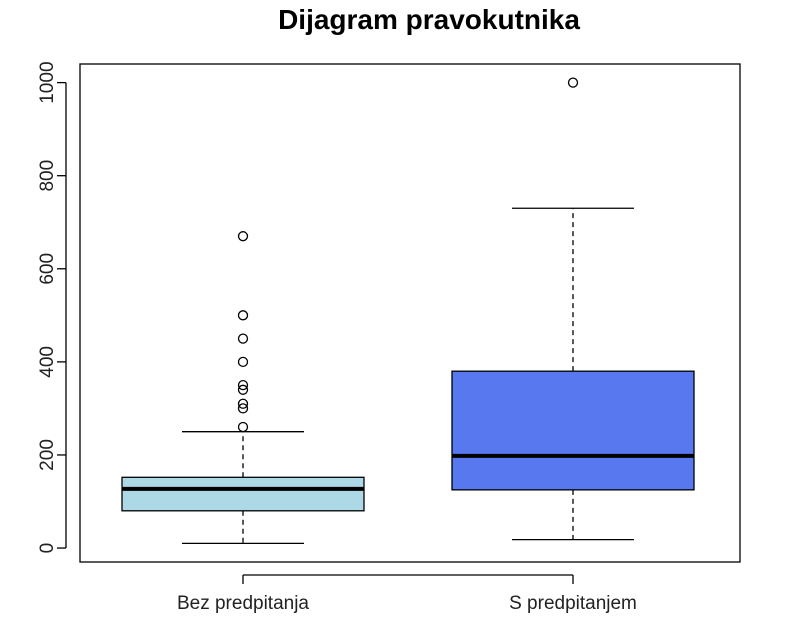 The height and width of the screenshot is (622, 795). I want to click on y-tick-label: 600, so click(47, 269).